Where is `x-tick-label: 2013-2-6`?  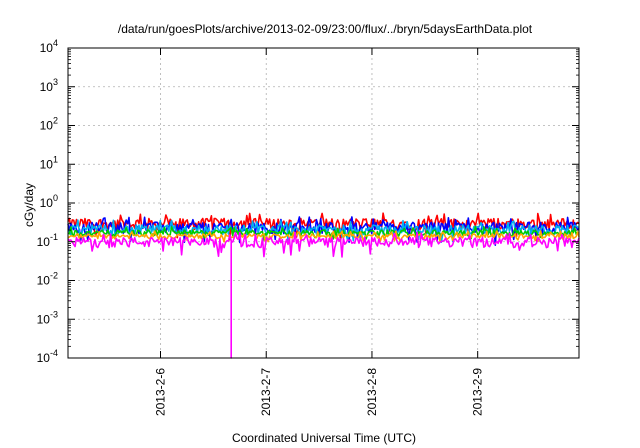 x-tick-label: 2013-2-6 is located at coordinates (161, 392).